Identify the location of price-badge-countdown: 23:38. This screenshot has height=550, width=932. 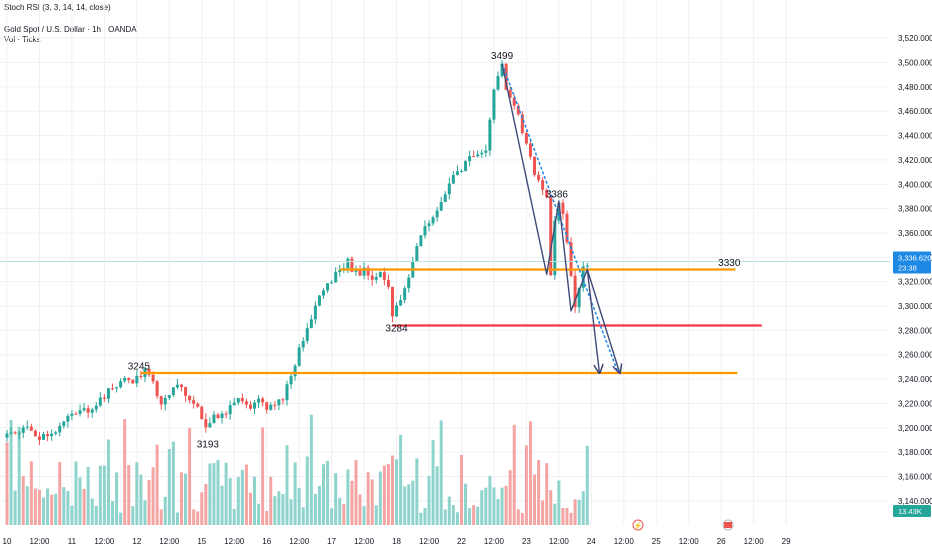
(907, 267).